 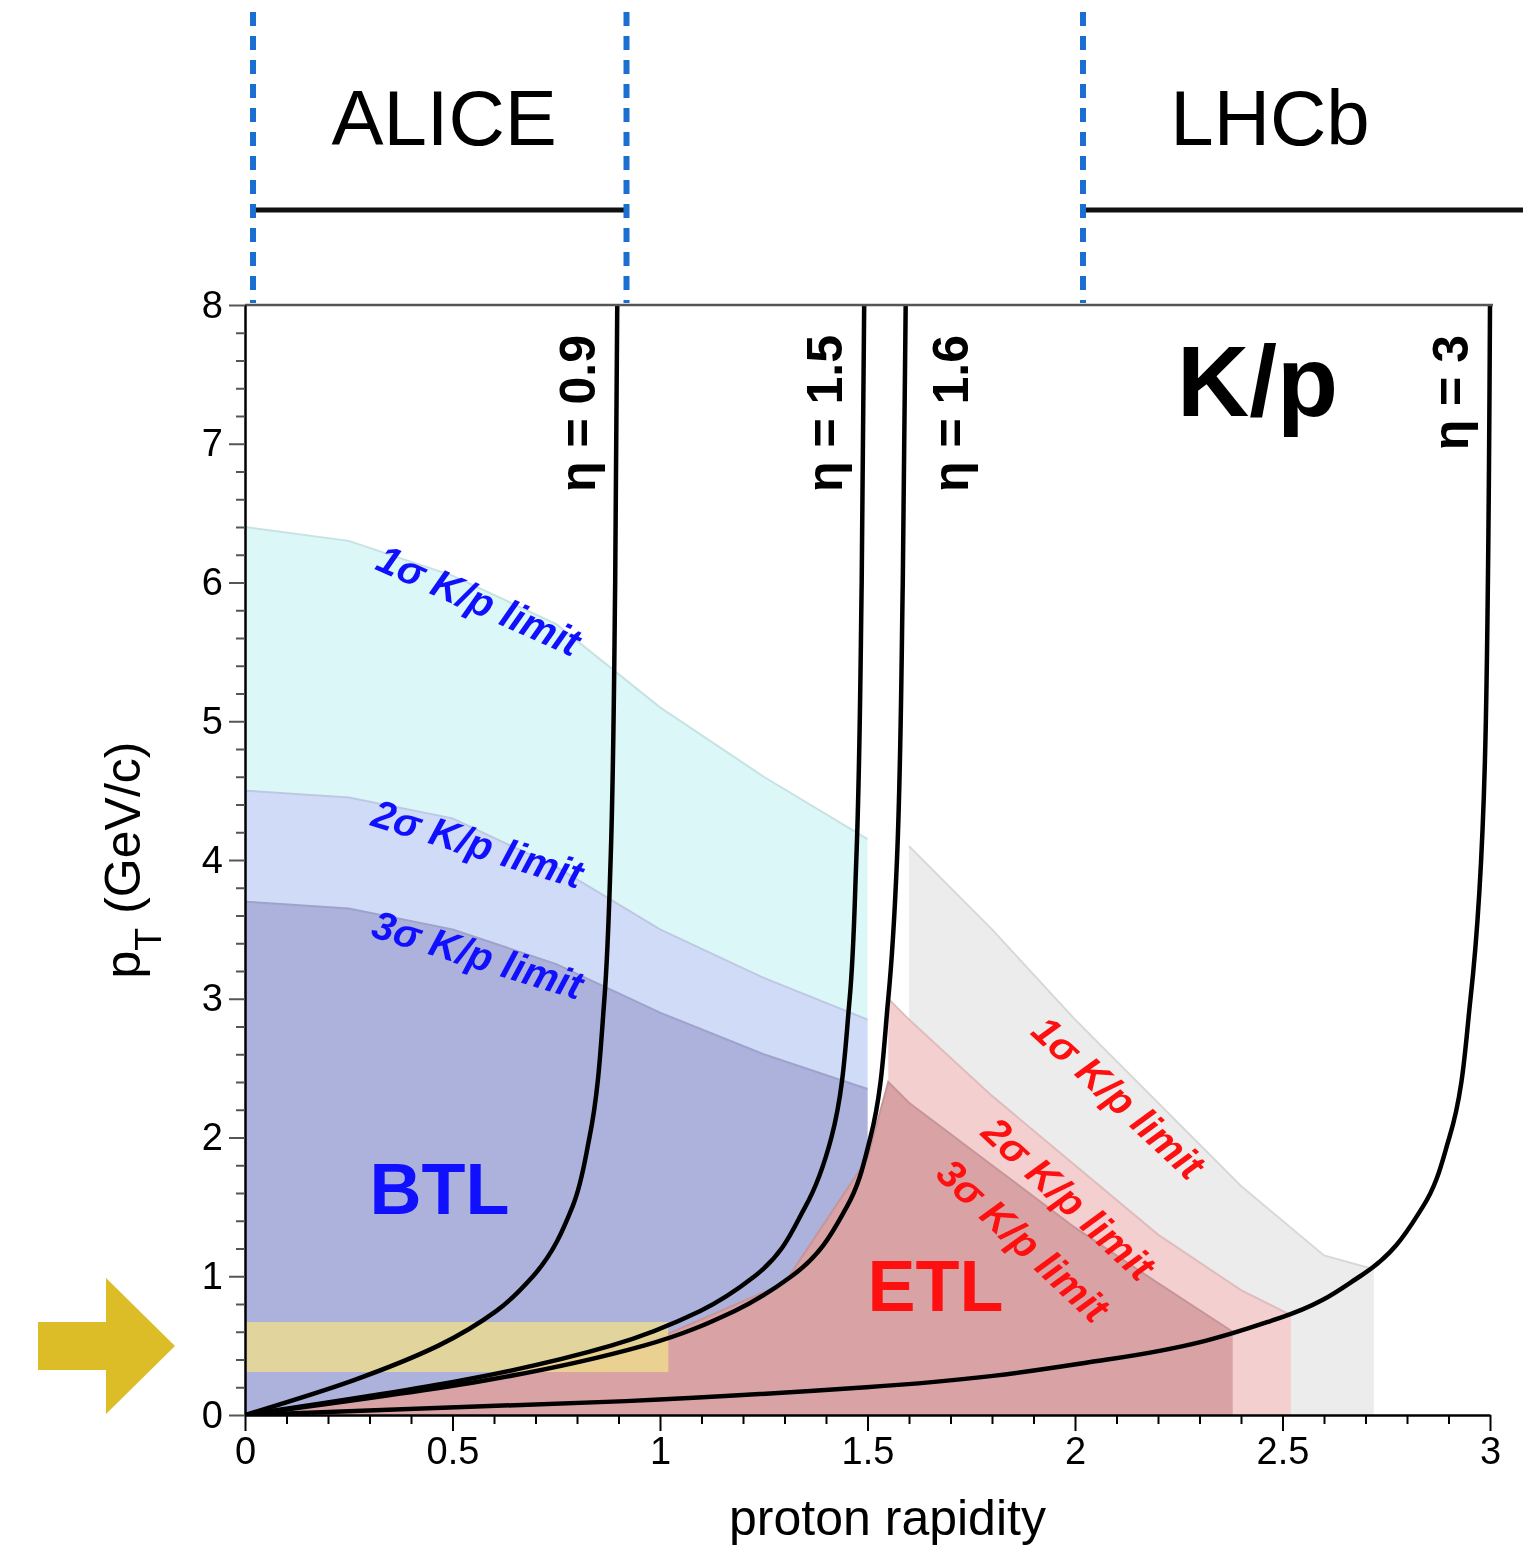 What do you see at coordinates (453, 1450) in the screenshot?
I see `x-tick-label: 0.5` at bounding box center [453, 1450].